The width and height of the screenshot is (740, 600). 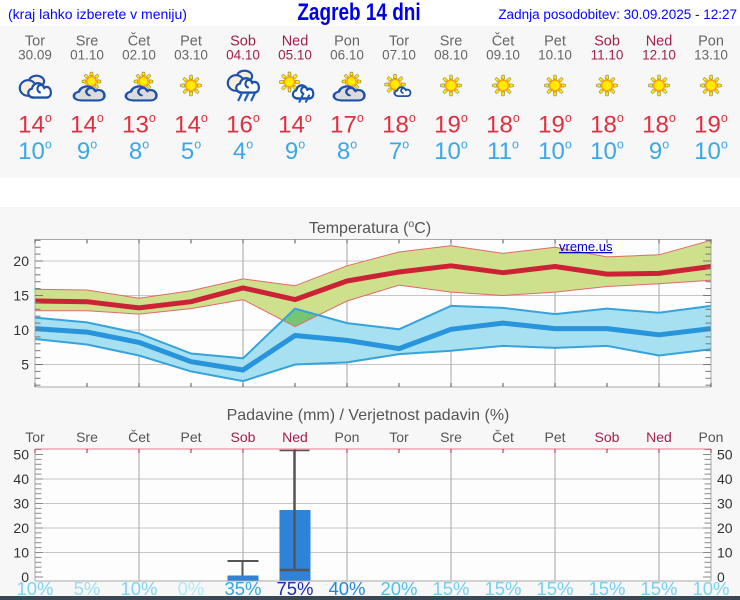 What do you see at coordinates (368, 415) in the screenshot?
I see `svg-text:Padavine (mm) / Verjetnost pad: Padavine (mm) / Verjetnost padavin (%)` at bounding box center [368, 415].